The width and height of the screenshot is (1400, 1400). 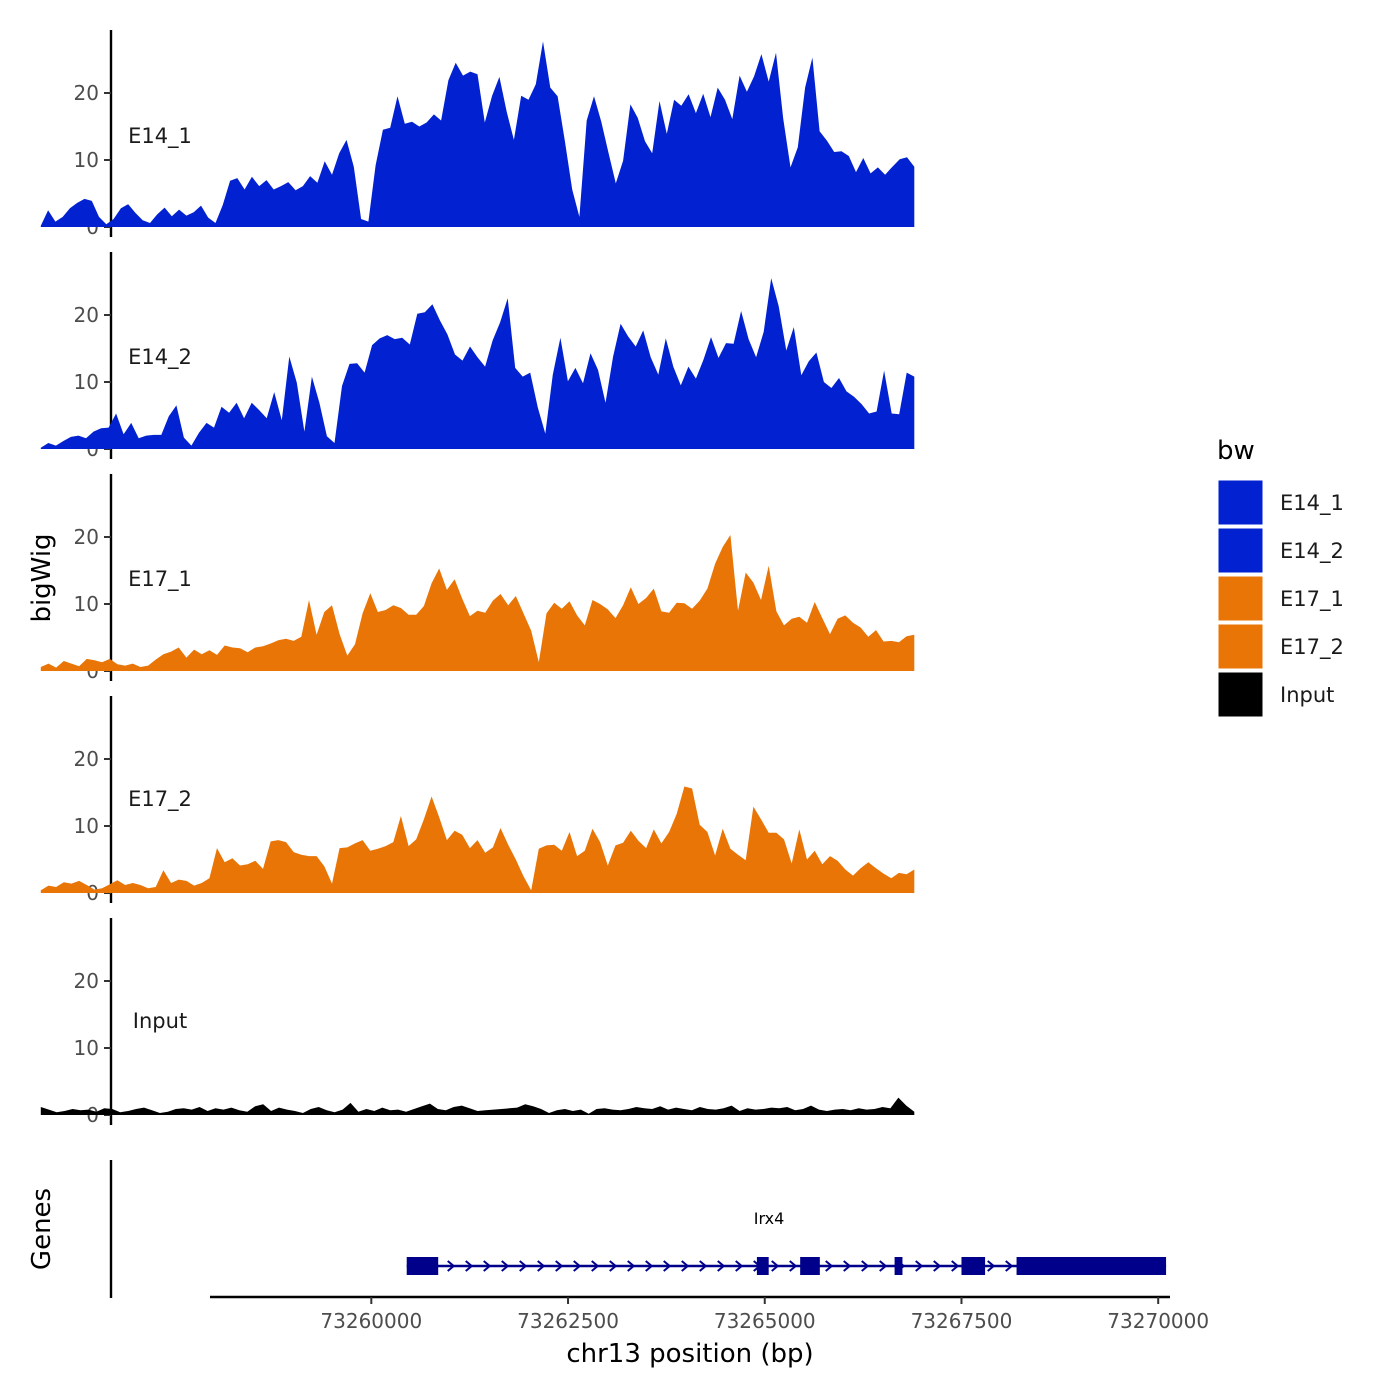 I want to click on gene-track-title: Genes, so click(x=42, y=1229).